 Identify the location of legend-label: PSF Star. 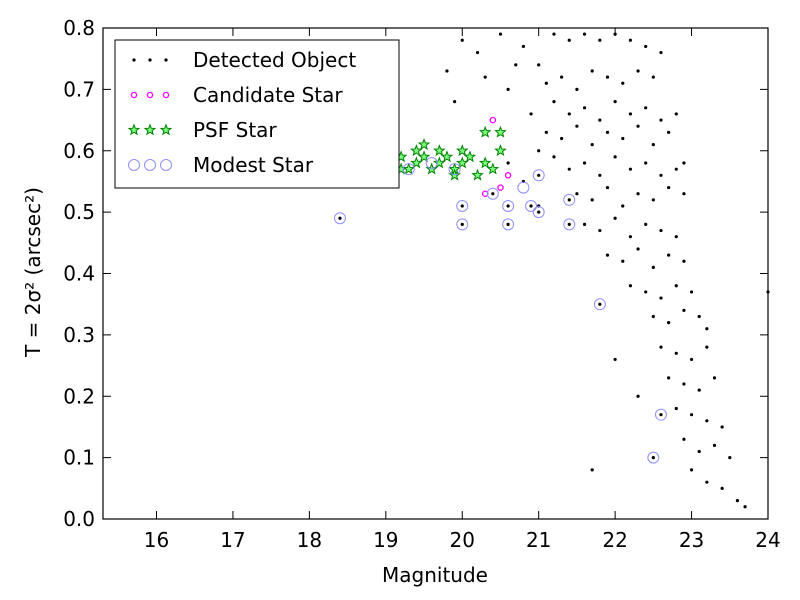
(235, 130).